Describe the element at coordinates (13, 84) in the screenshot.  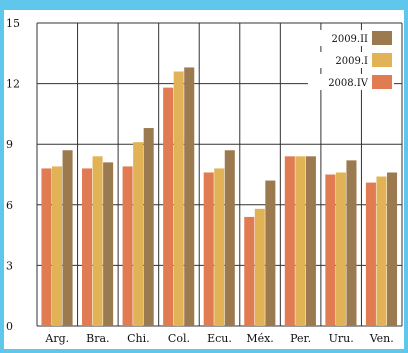
I see `y-tick-label: 12` at that location.